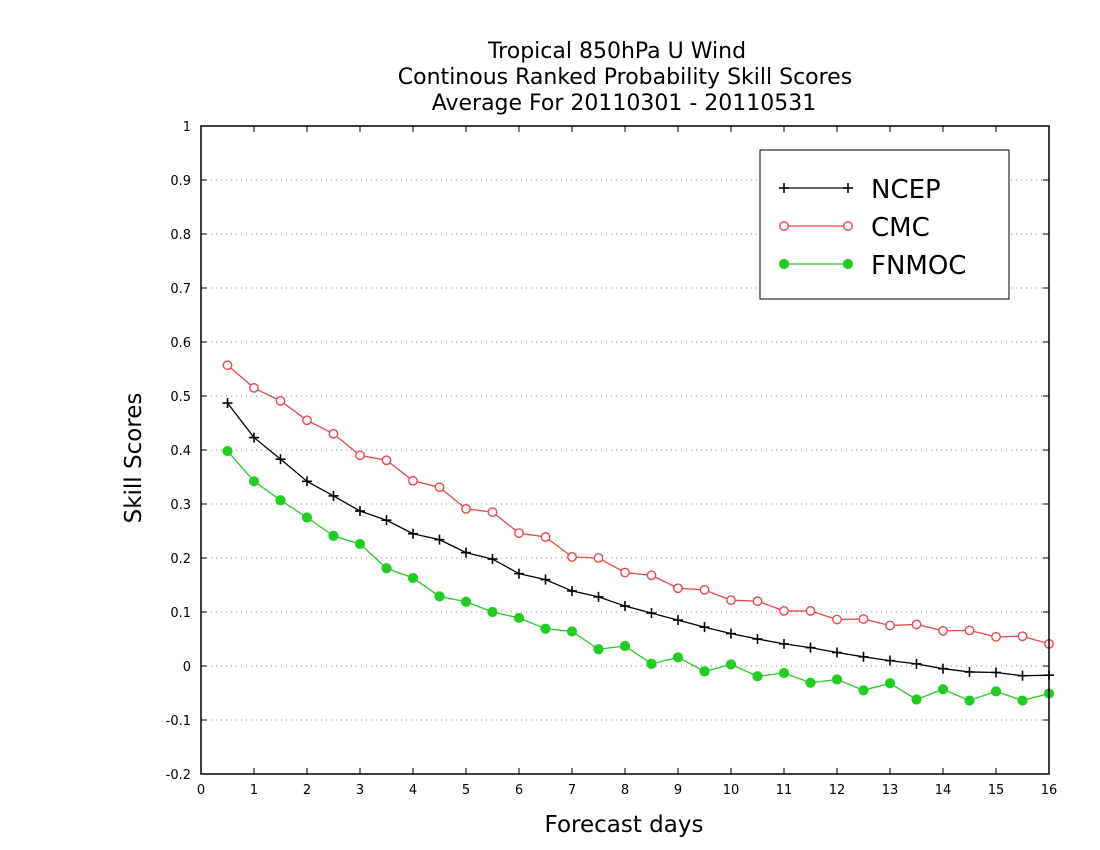  I want to click on x-tick-label: 0, so click(201, 790).